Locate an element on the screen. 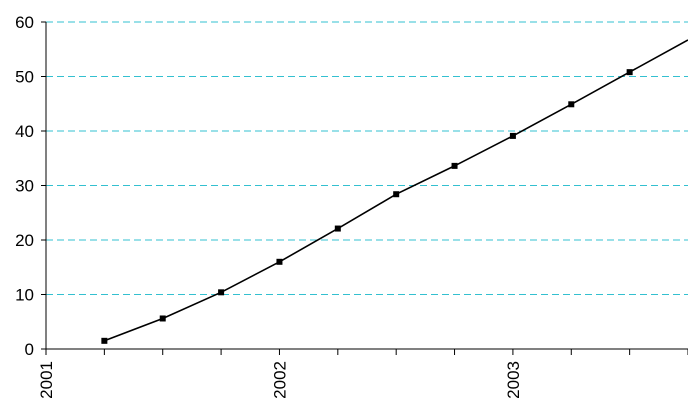  y-ticks: 0 10 20 30 40 50 60 is located at coordinates (30, 186).